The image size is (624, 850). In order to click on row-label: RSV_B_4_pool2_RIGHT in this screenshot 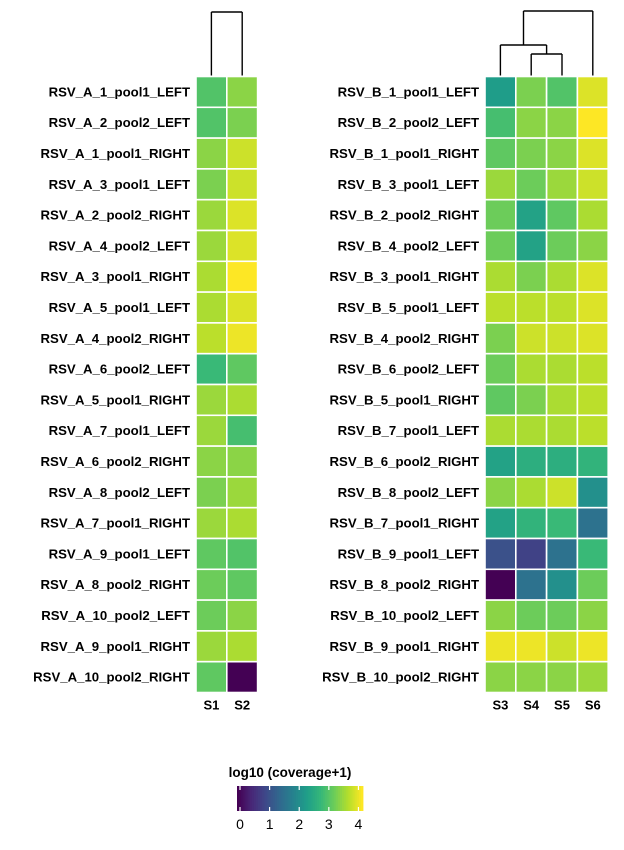, I will do `click(405, 338)`.